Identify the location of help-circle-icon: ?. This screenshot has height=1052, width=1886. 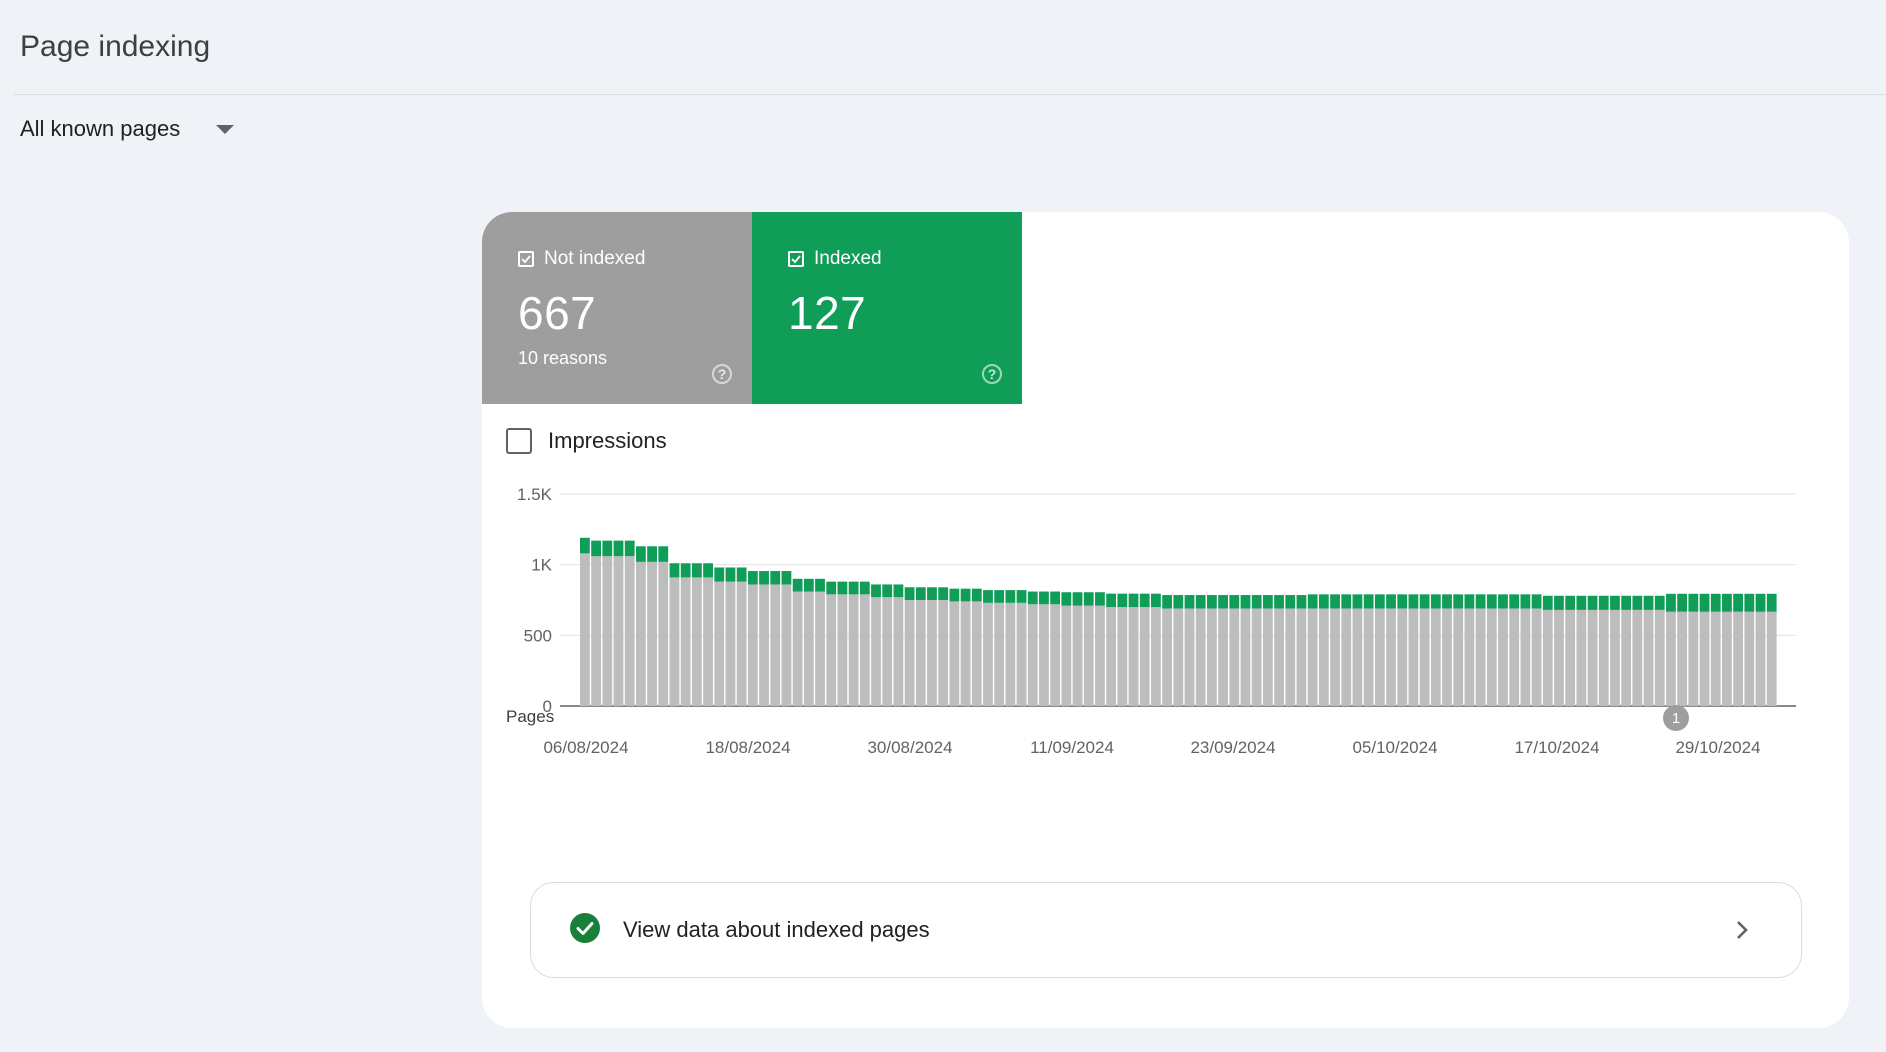
(992, 374).